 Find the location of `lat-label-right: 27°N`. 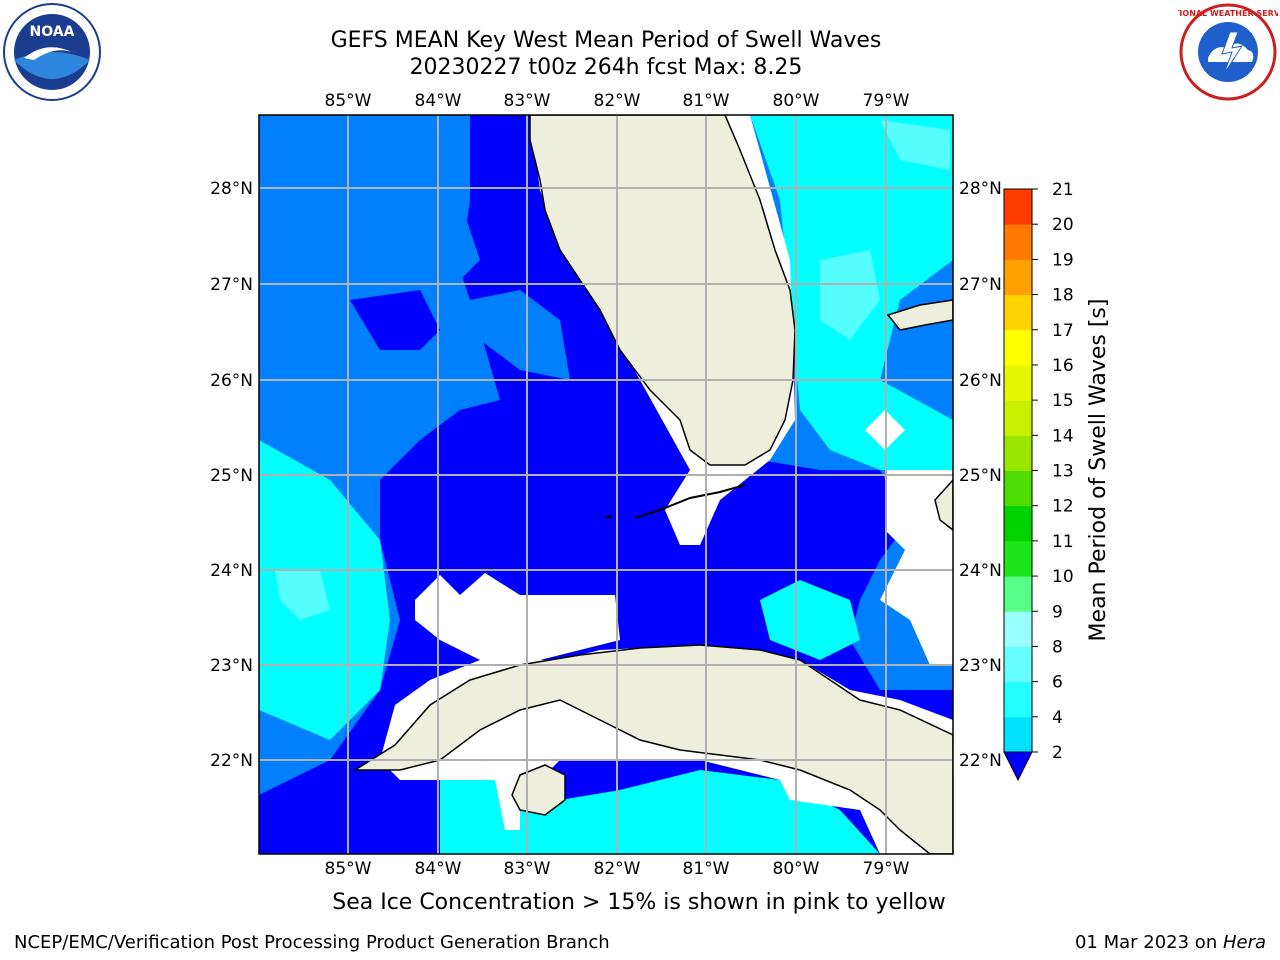

lat-label-right: 27°N is located at coordinates (980, 285).